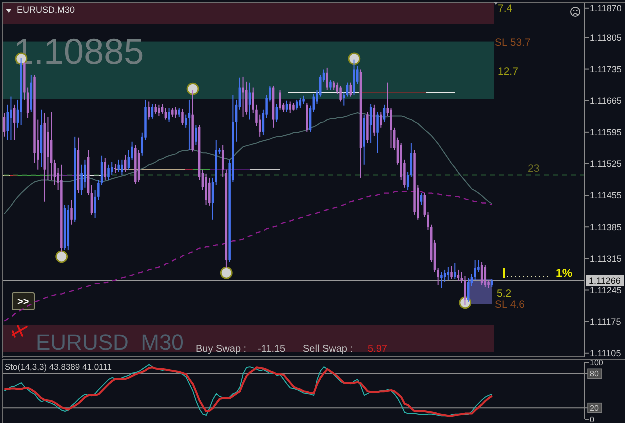  I want to click on text: 23, so click(534, 169).